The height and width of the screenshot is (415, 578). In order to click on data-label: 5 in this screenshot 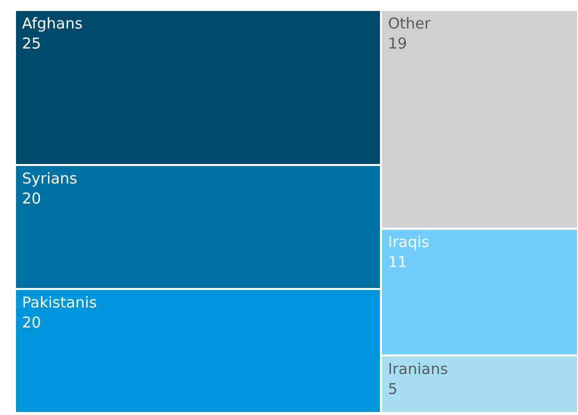, I will do `click(393, 389)`.